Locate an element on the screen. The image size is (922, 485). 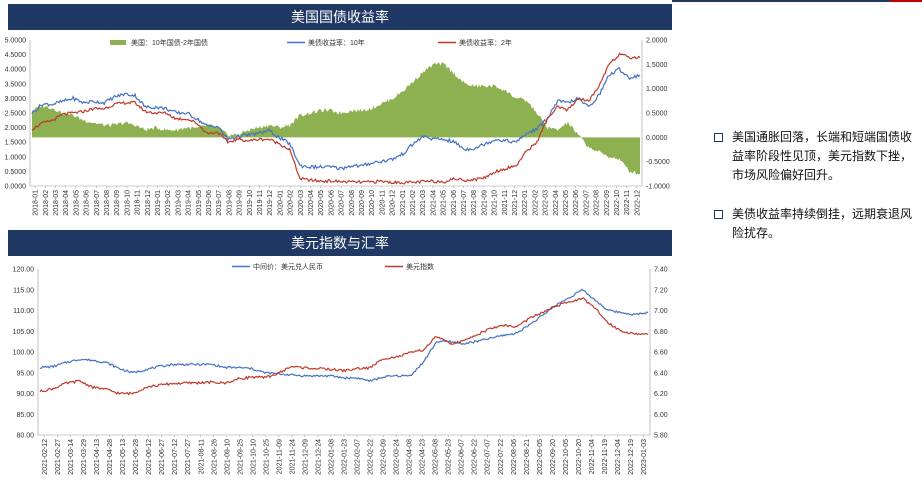
x-tick-label: 2019-08 is located at coordinates (229, 203).